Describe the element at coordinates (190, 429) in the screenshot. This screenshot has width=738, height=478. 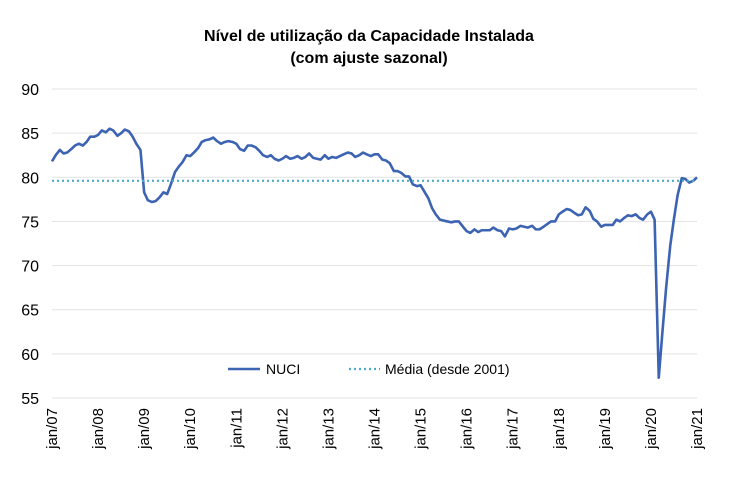
I see `x-tick-label: jan/10` at that location.